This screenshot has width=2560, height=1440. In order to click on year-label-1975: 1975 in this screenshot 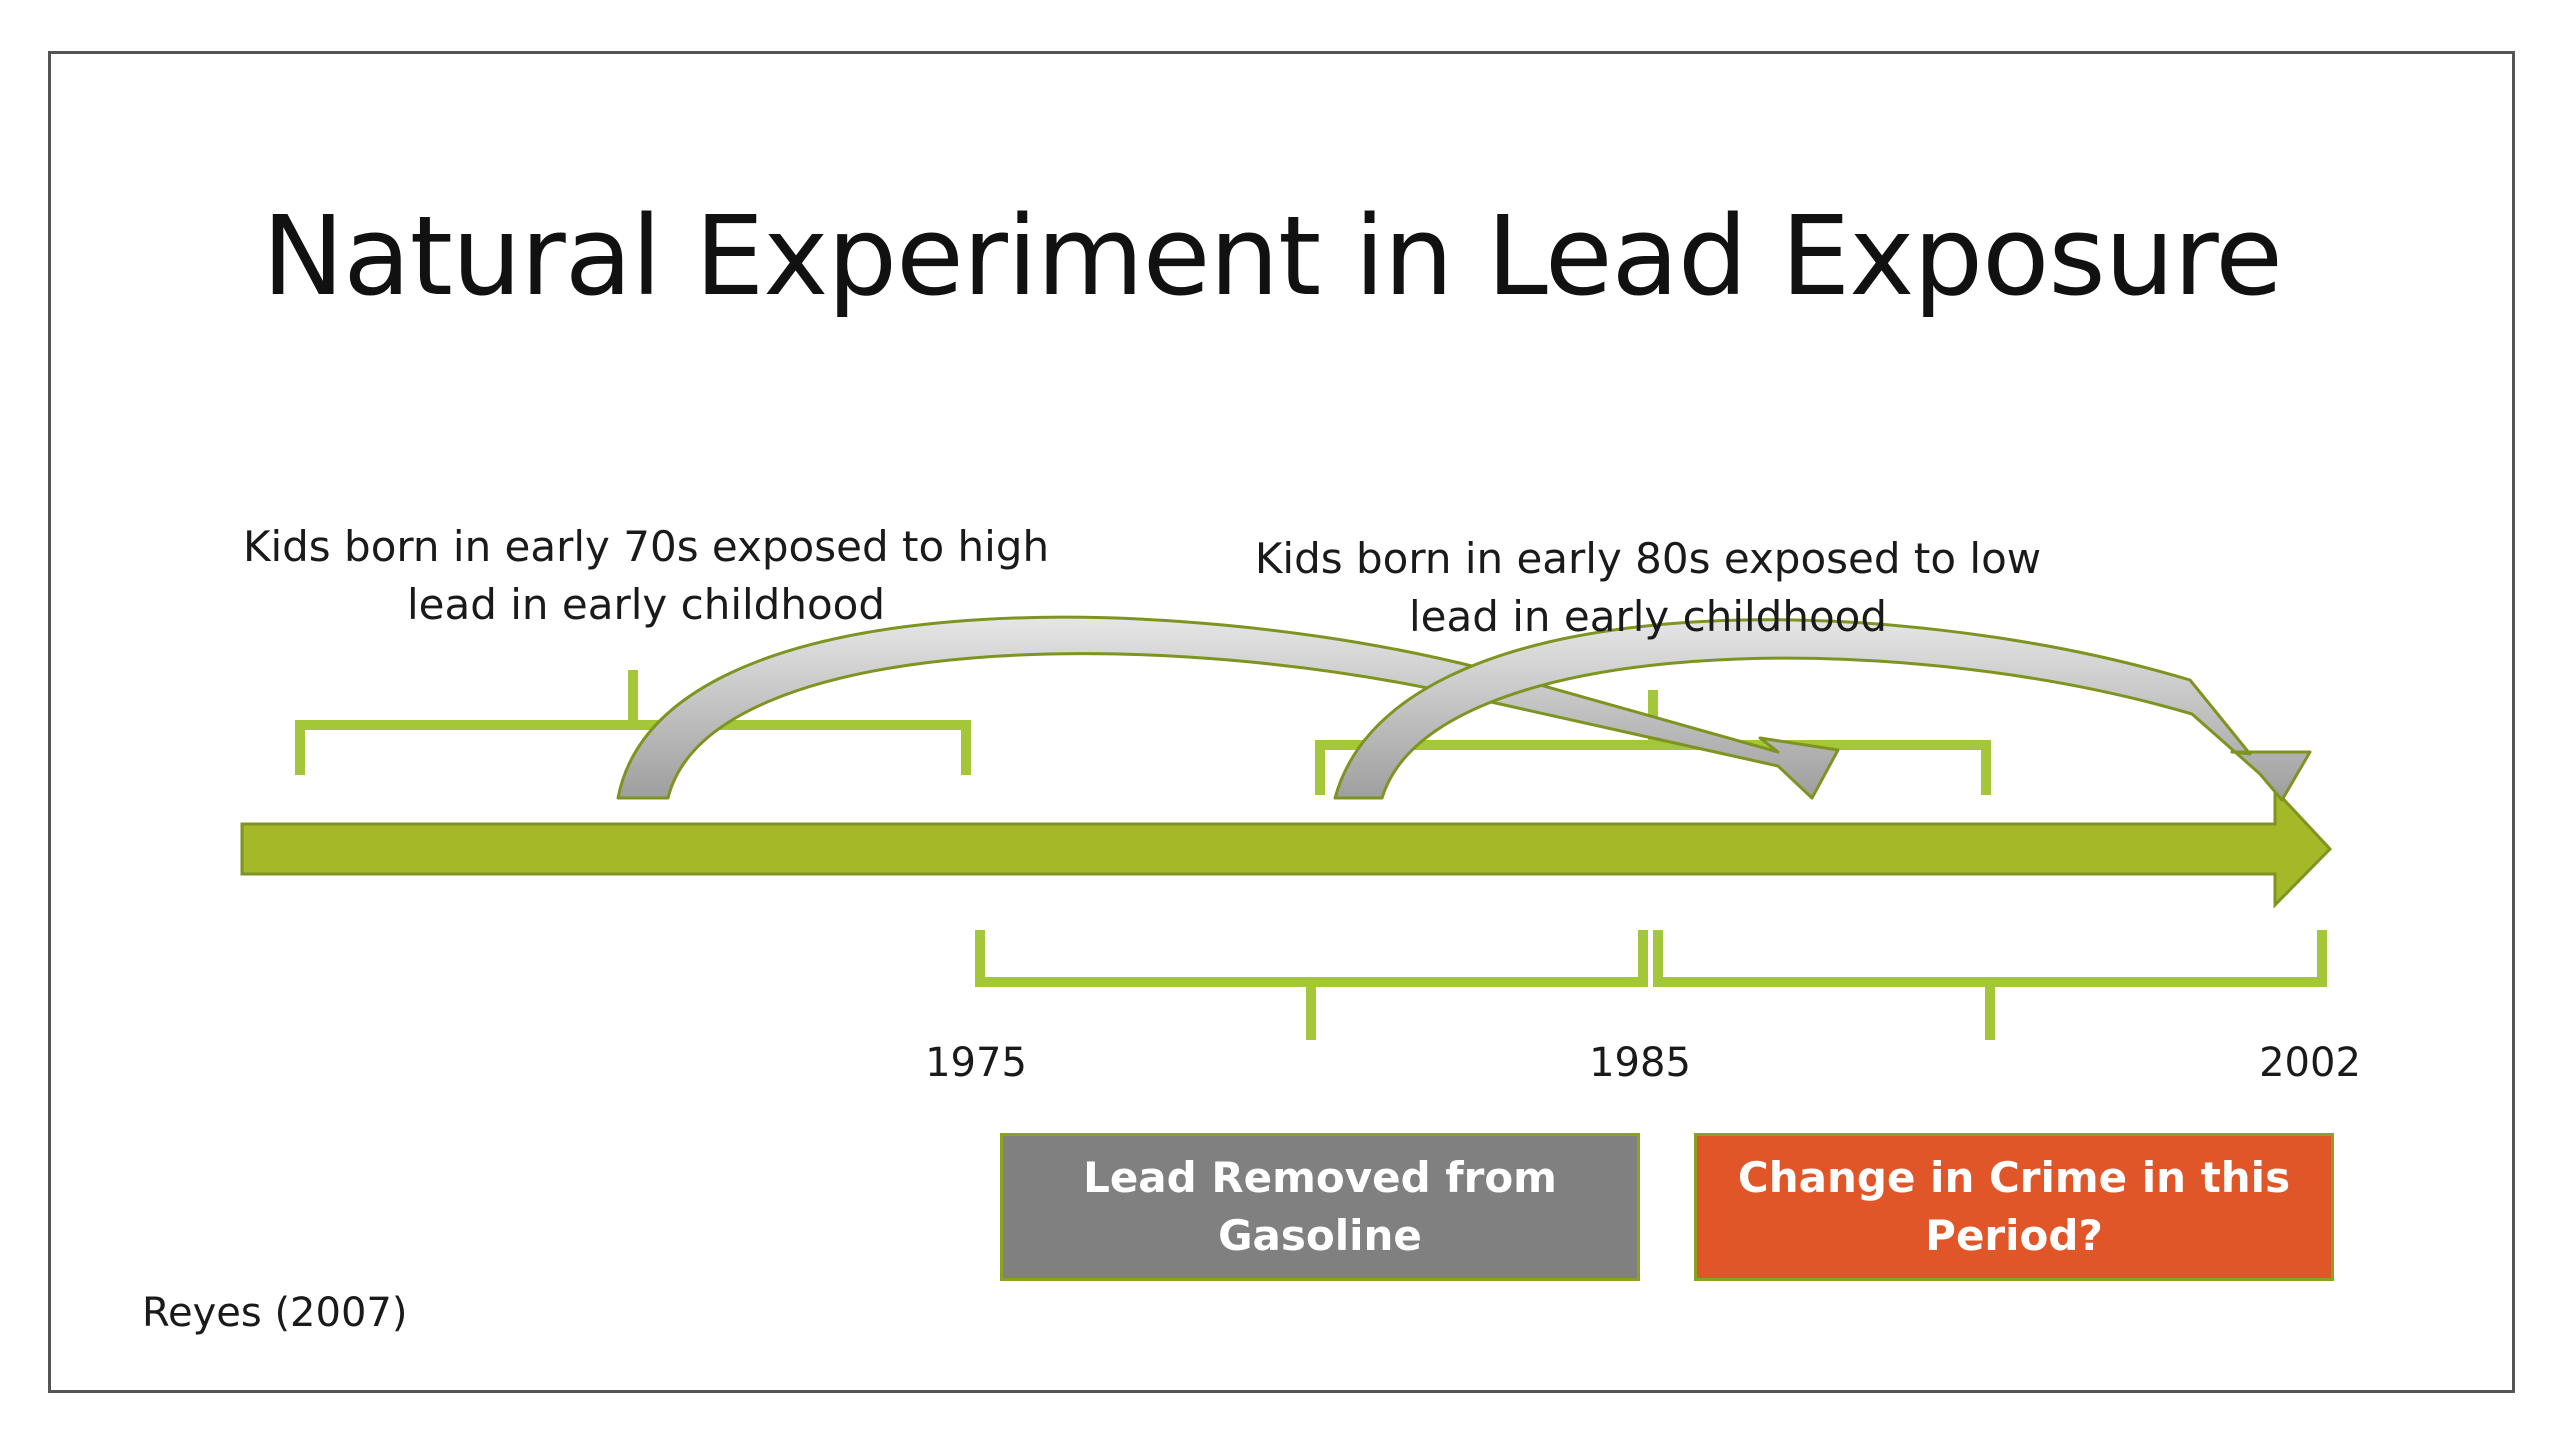, I will do `click(976, 1063)`.